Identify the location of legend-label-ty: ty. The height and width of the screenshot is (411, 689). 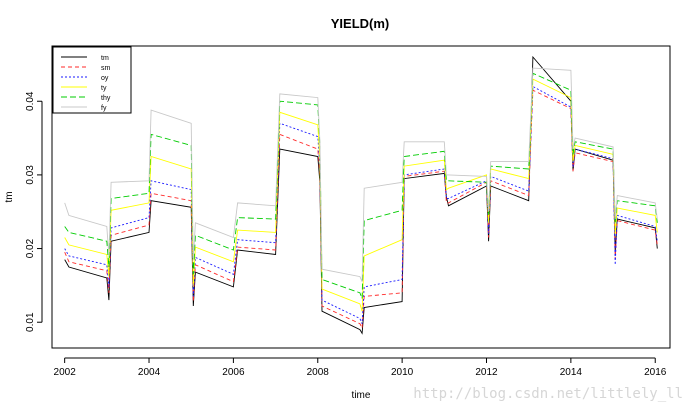
(104, 88).